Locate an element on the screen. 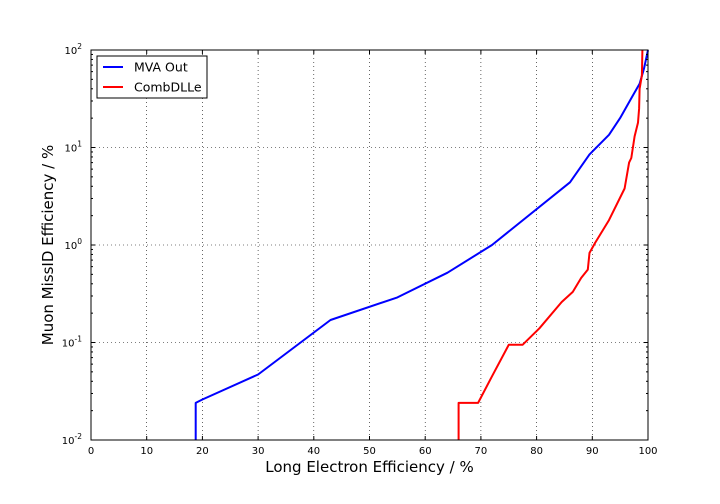  x-tick-label: 40 is located at coordinates (313, 451).